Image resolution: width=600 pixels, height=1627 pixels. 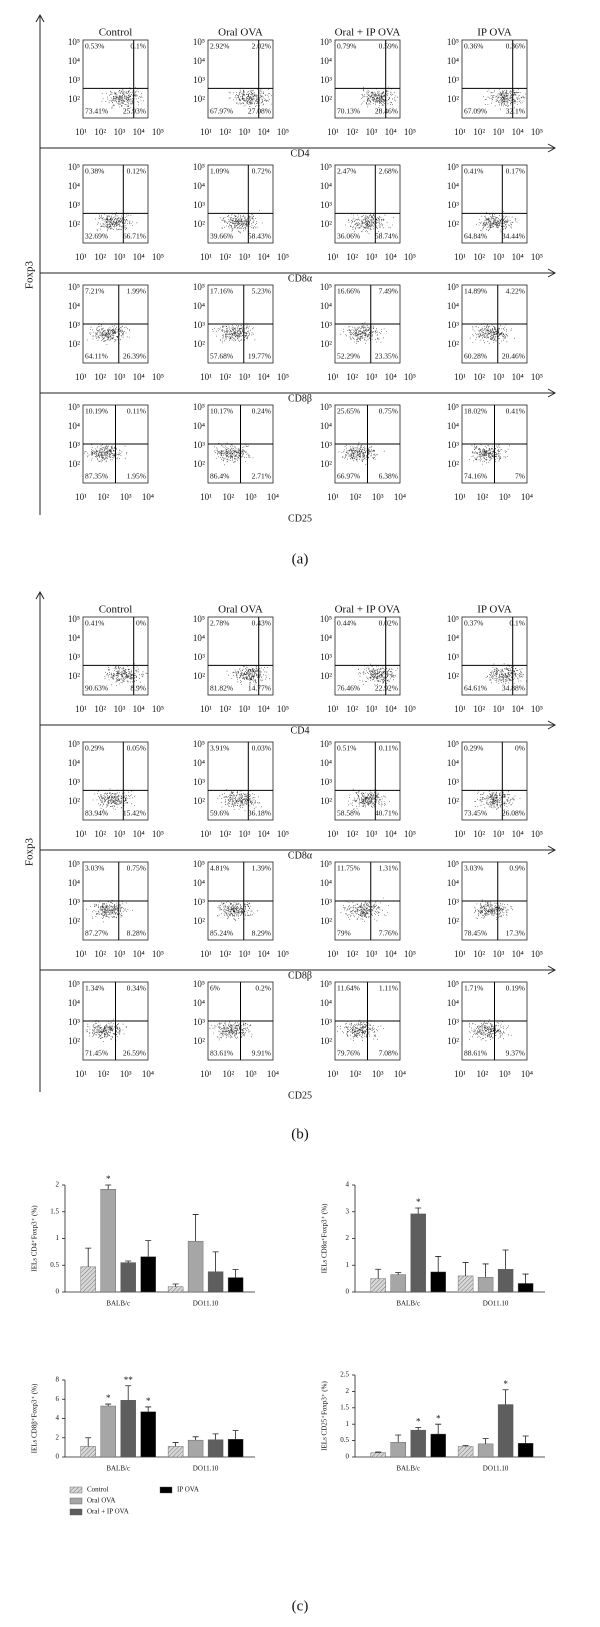 What do you see at coordinates (300, 518) in the screenshot?
I see `x-axis-label: CD25` at bounding box center [300, 518].